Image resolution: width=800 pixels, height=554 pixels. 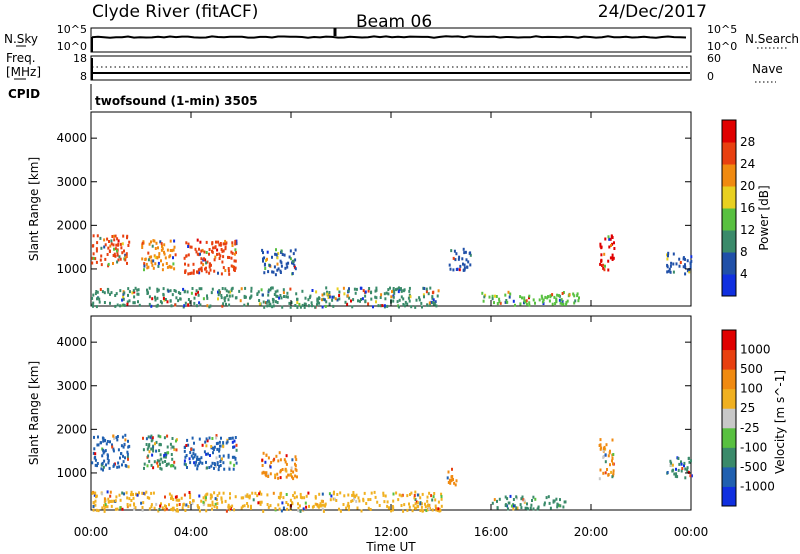 What do you see at coordinates (72, 29) in the screenshot?
I see `nsky-tick-top: 10^5` at bounding box center [72, 29].